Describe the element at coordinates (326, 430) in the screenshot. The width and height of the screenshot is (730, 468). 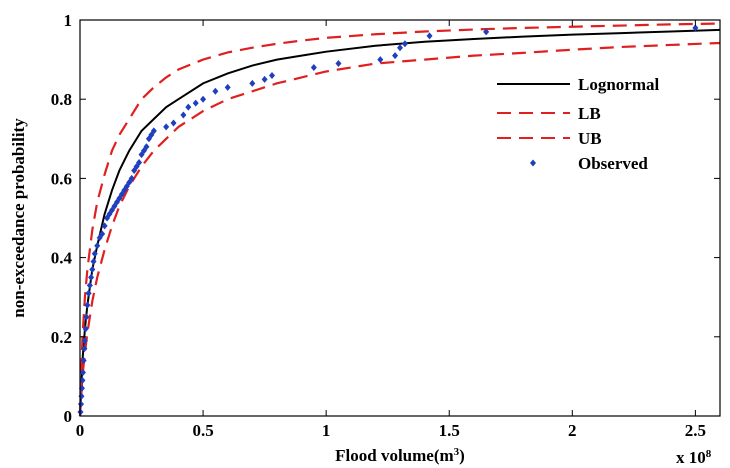
I see `x-tick-label: 1` at that location.